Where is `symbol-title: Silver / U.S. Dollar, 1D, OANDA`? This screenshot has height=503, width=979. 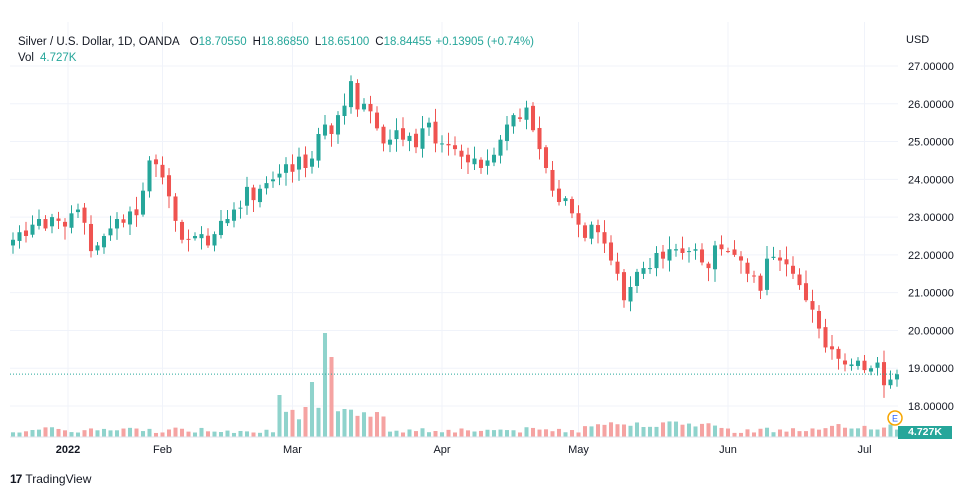 symbol-title: Silver / U.S. Dollar, 1D, OANDA is located at coordinates (99, 42).